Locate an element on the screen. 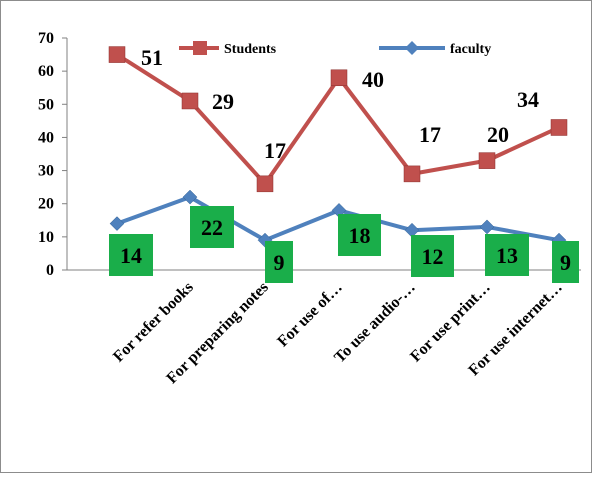 Image resolution: width=592 pixels, height=477 pixels. faculty-data-label: 12 is located at coordinates (433, 256).